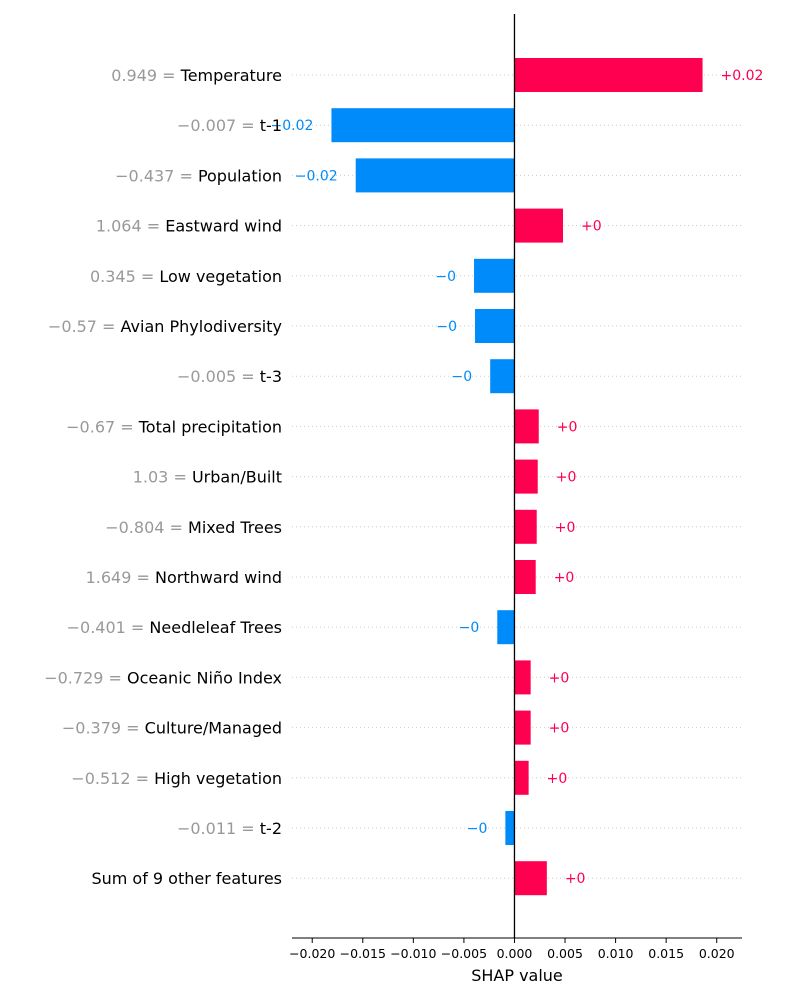 The height and width of the screenshot is (1000, 800). What do you see at coordinates (565, 953) in the screenshot?
I see `x-tick-label: 0.005` at bounding box center [565, 953].